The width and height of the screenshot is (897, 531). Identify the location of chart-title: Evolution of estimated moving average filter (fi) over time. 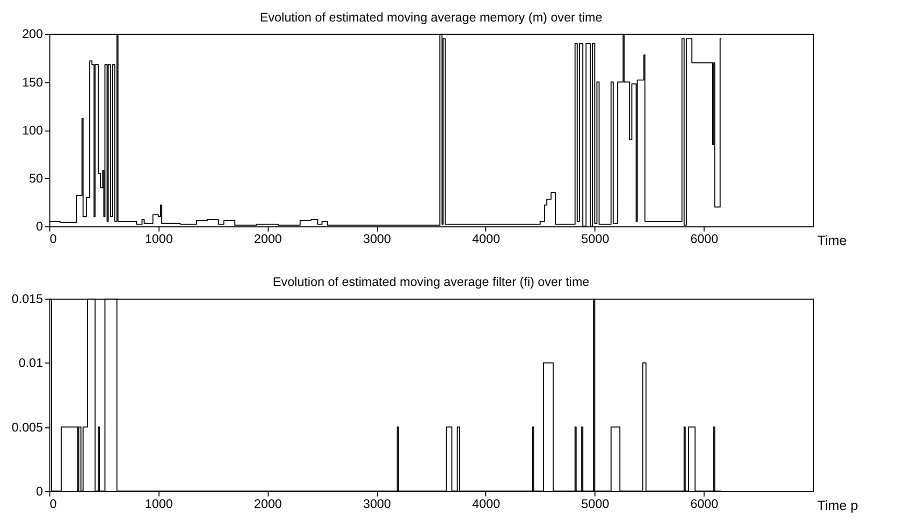
(431, 282).